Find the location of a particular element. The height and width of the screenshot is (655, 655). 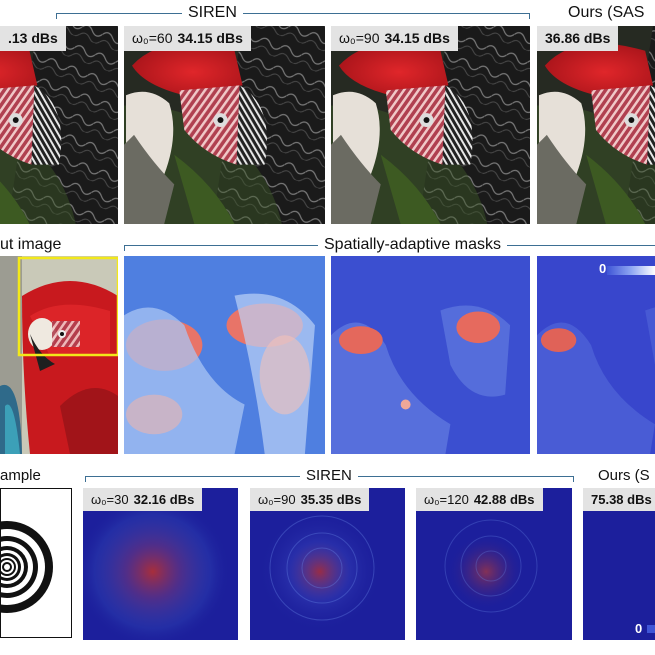

psnr-value: 75.38 dBs is located at coordinates (621, 499).